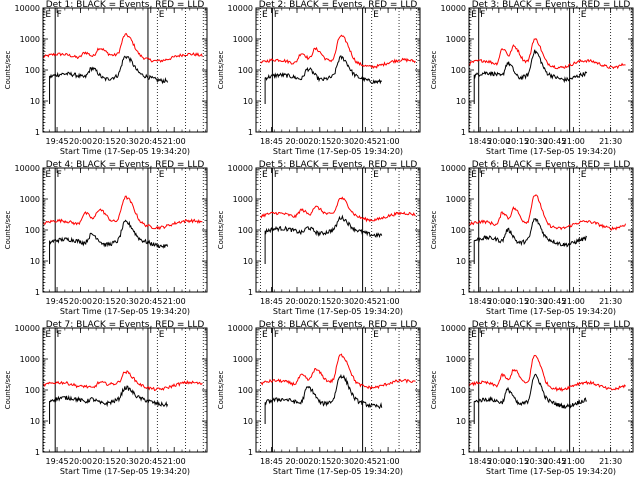 The height and width of the screenshot is (480, 640). I want to click on panel-title: Det 8: BLACK = Events, RED = LLD, so click(338, 325).